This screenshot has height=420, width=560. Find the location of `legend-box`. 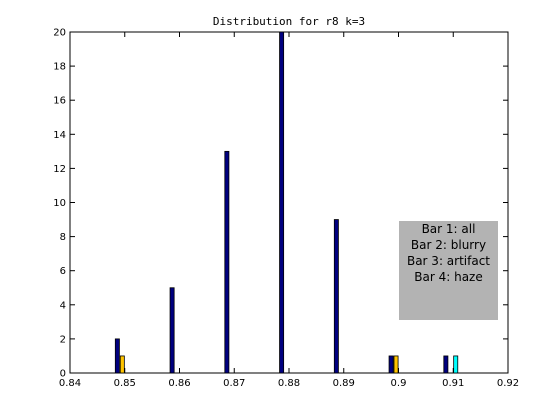

legend-box is located at coordinates (448, 270).